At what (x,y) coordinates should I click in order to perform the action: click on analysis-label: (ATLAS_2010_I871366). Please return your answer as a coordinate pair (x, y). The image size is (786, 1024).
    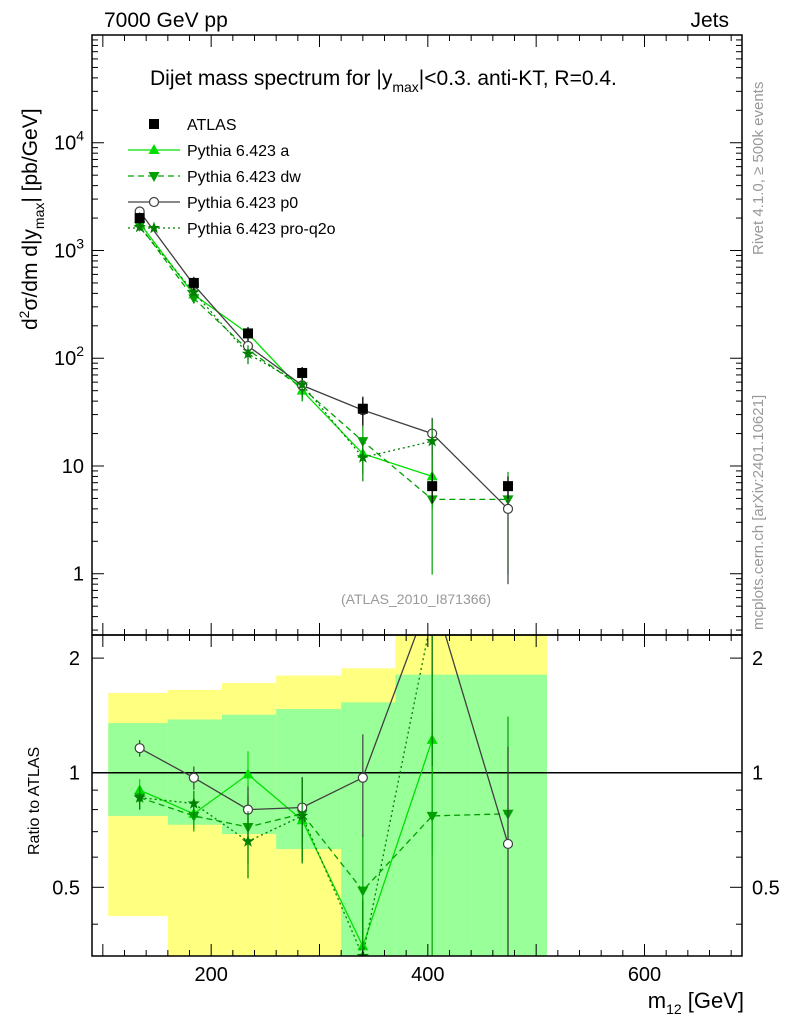
    Looking at the image, I should click on (416, 599).